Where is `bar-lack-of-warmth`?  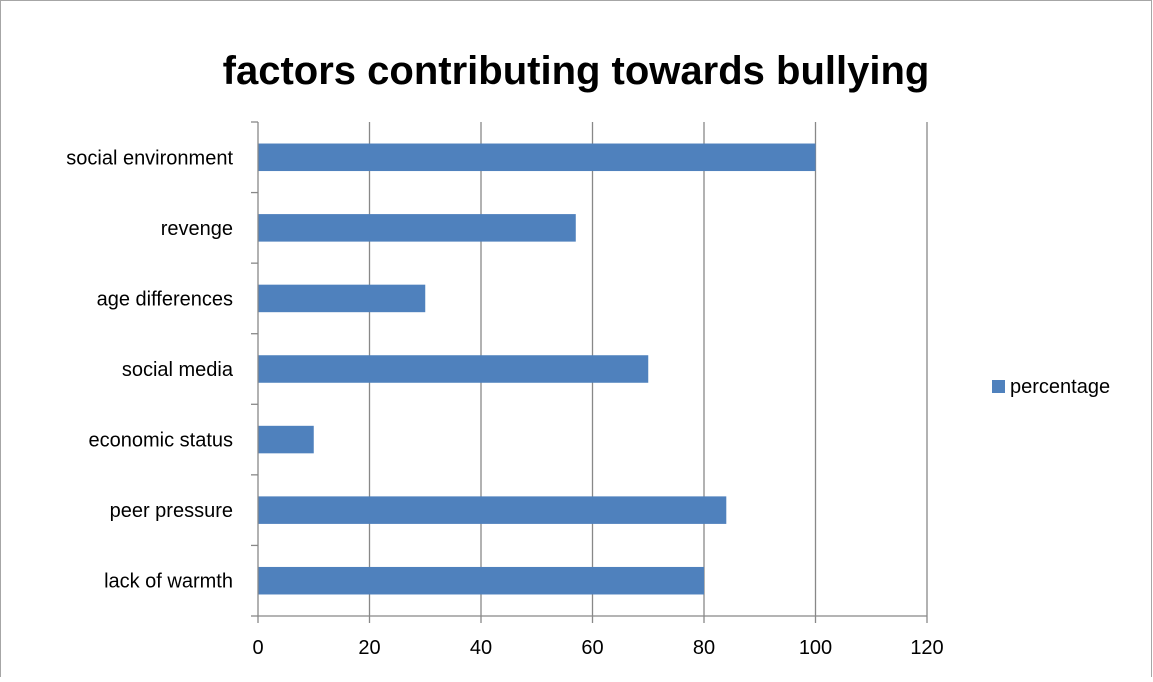
bar-lack-of-warmth is located at coordinates (481, 580).